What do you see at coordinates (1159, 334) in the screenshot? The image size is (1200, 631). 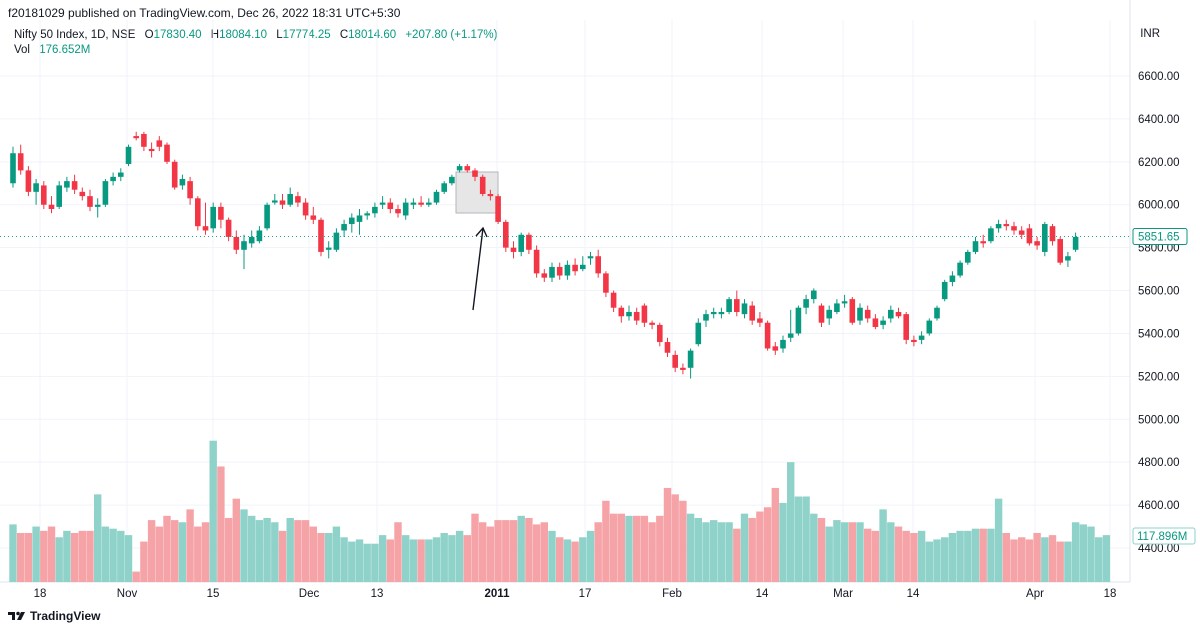 I see `price-tick-label: 5400.00` at bounding box center [1159, 334].